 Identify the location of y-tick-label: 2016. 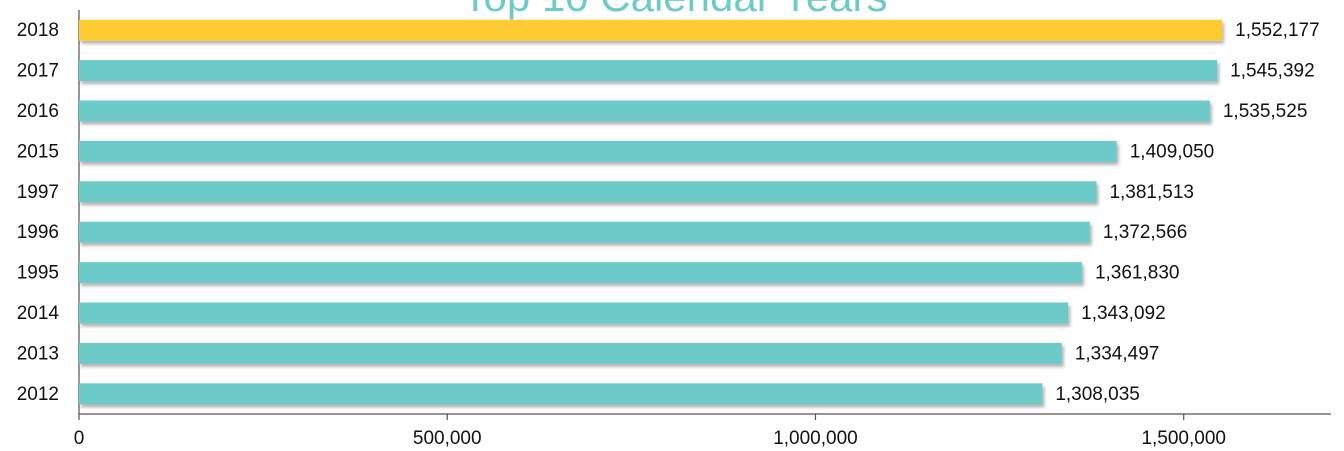
(38, 111).